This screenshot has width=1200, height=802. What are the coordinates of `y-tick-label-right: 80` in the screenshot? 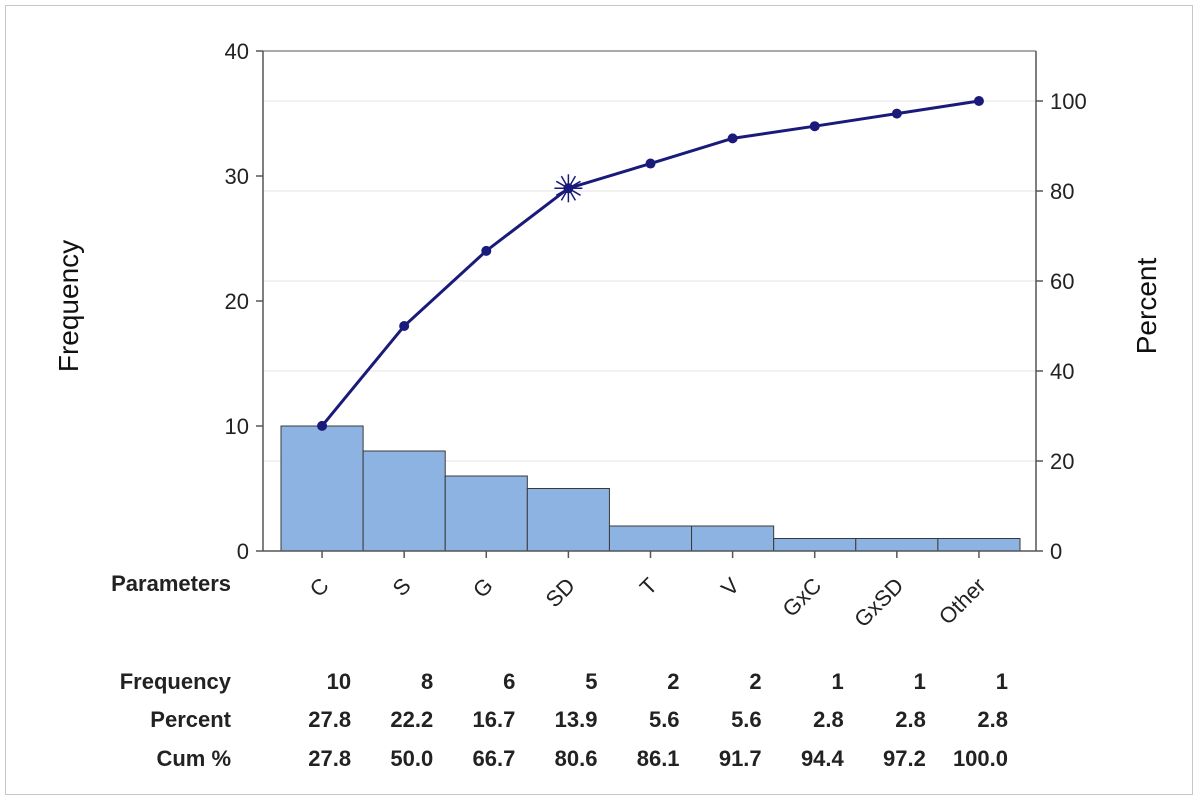 It's located at (1062, 191).